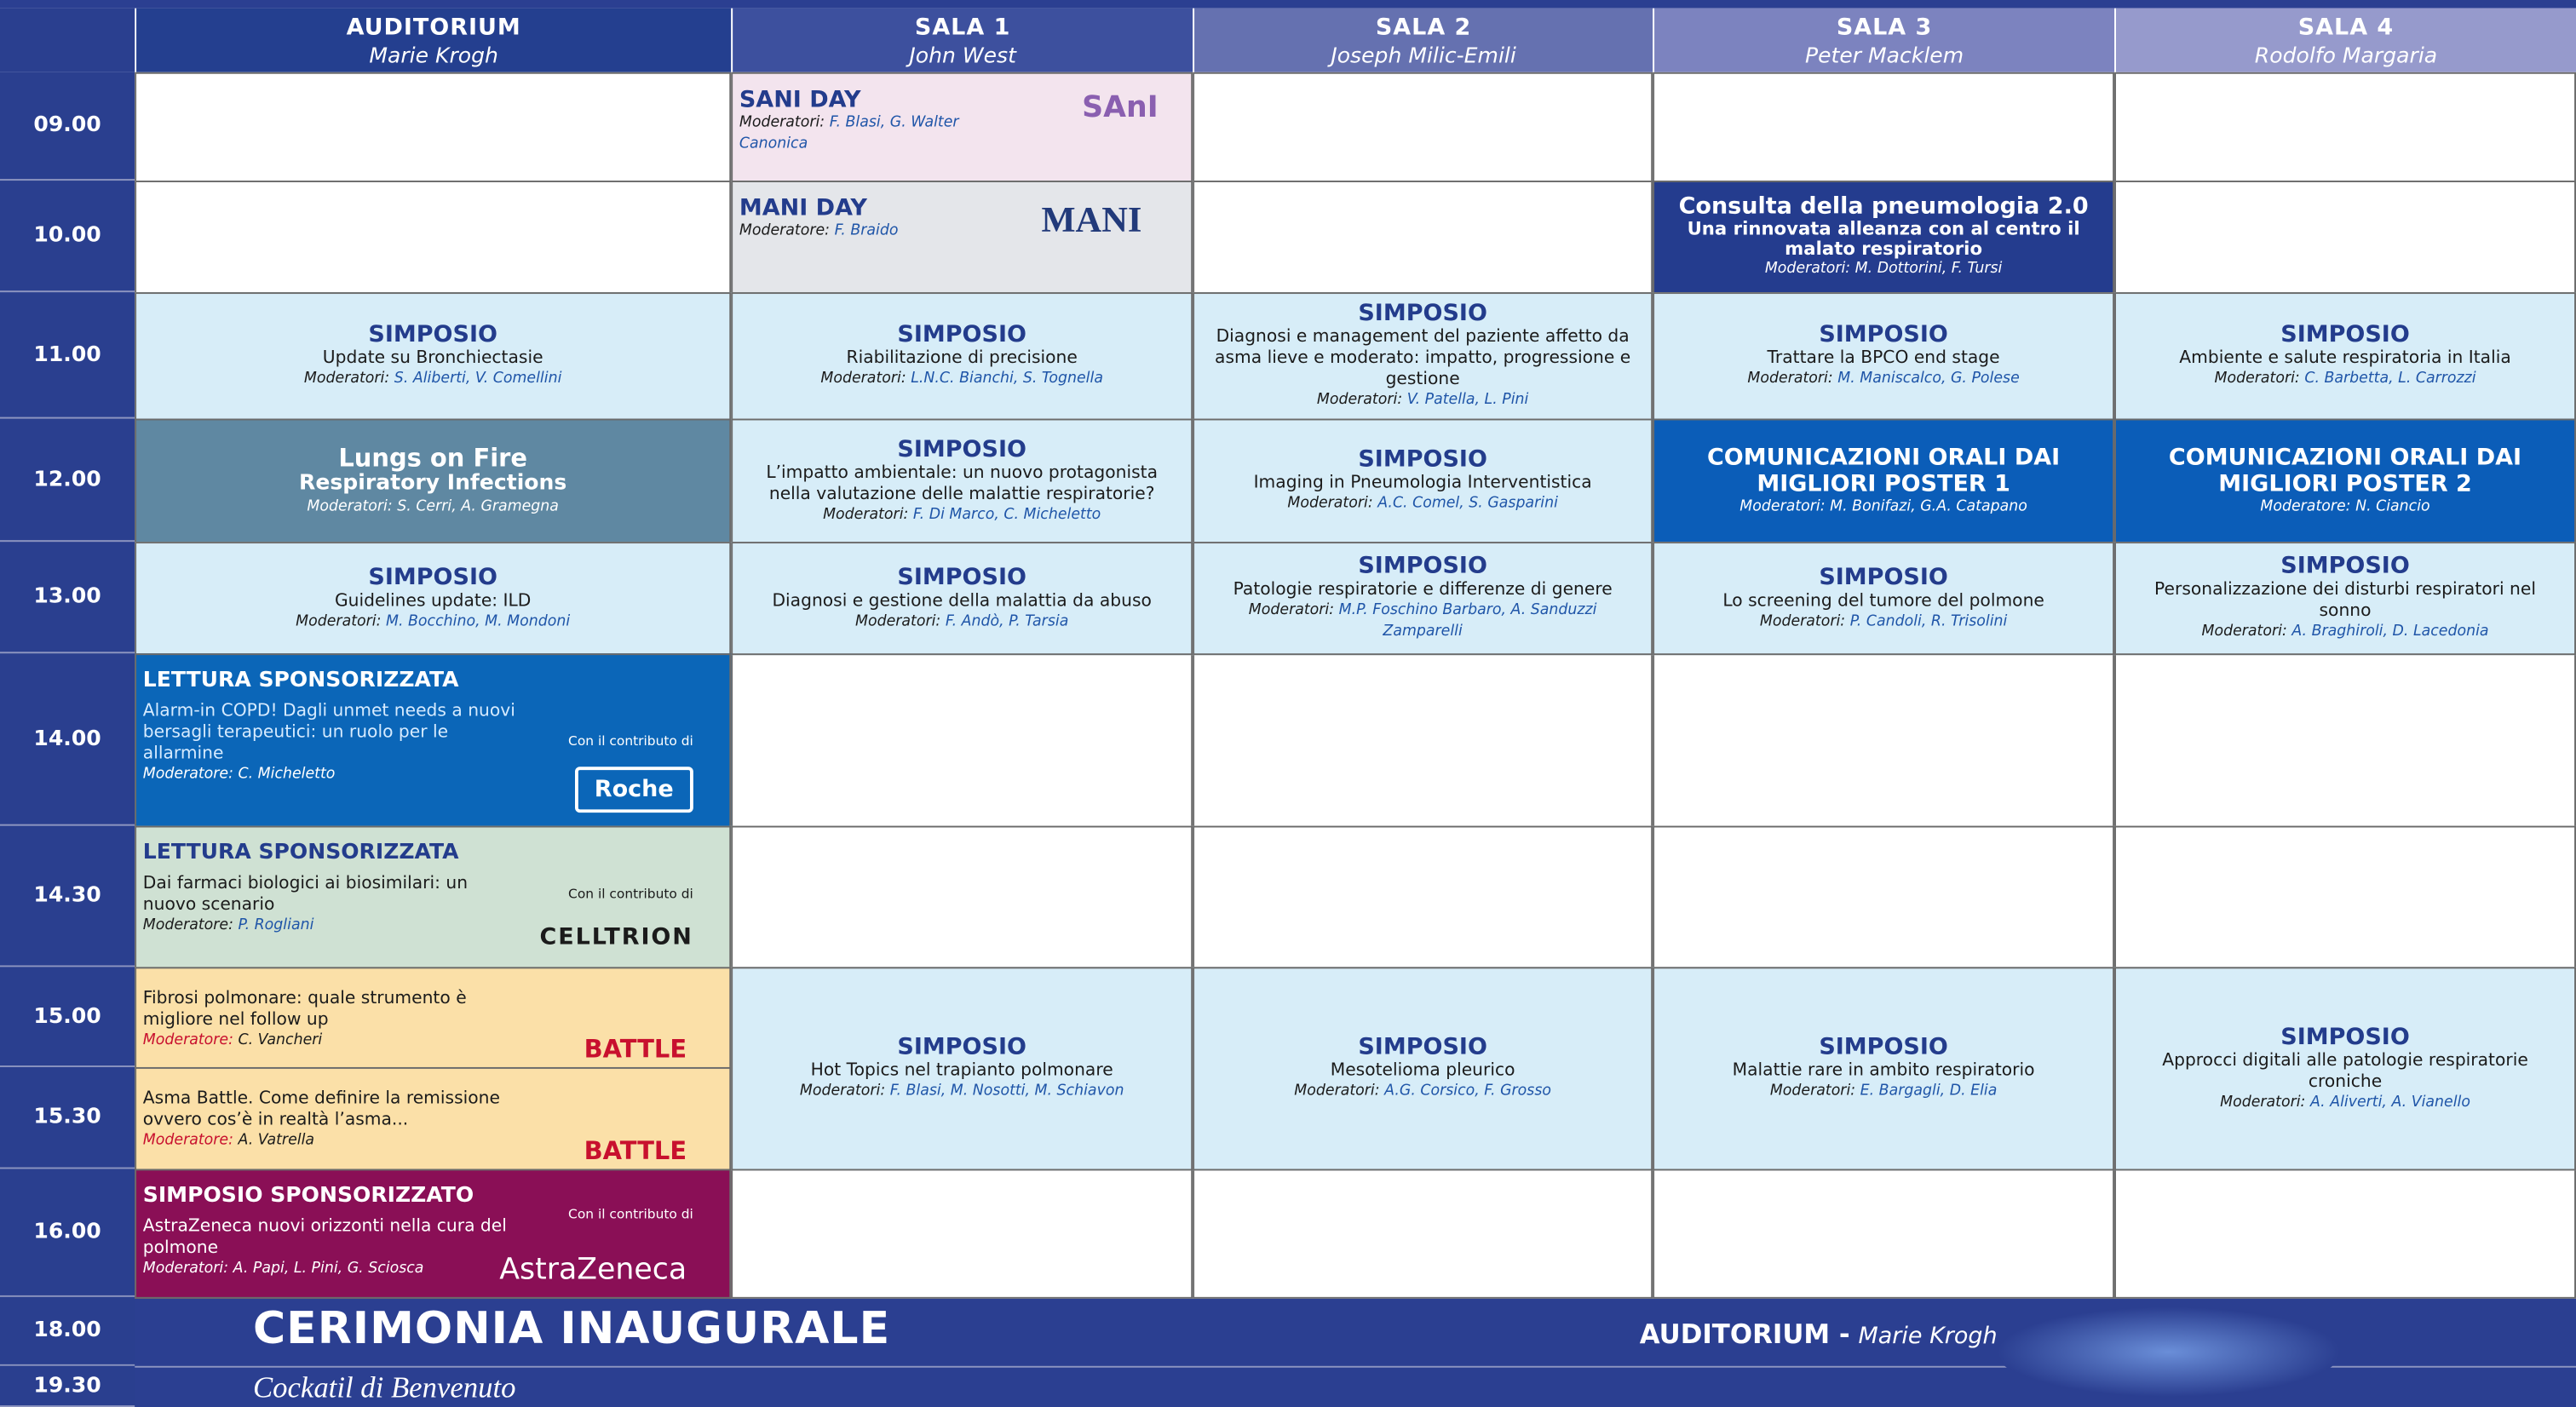 This screenshot has height=1407, width=2576. I want to click on session-text: Lo screening del tumore del polmone, so click(1883, 600).